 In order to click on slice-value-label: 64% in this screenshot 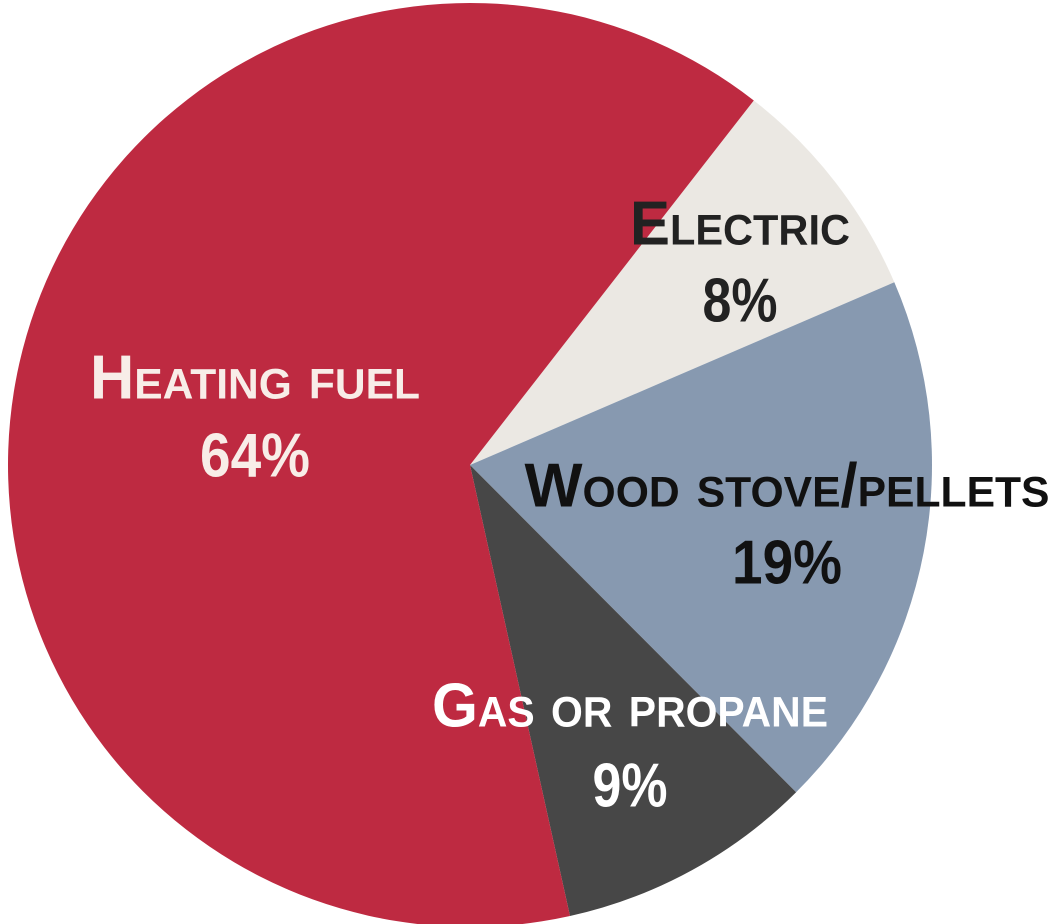, I will do `click(255, 455)`.